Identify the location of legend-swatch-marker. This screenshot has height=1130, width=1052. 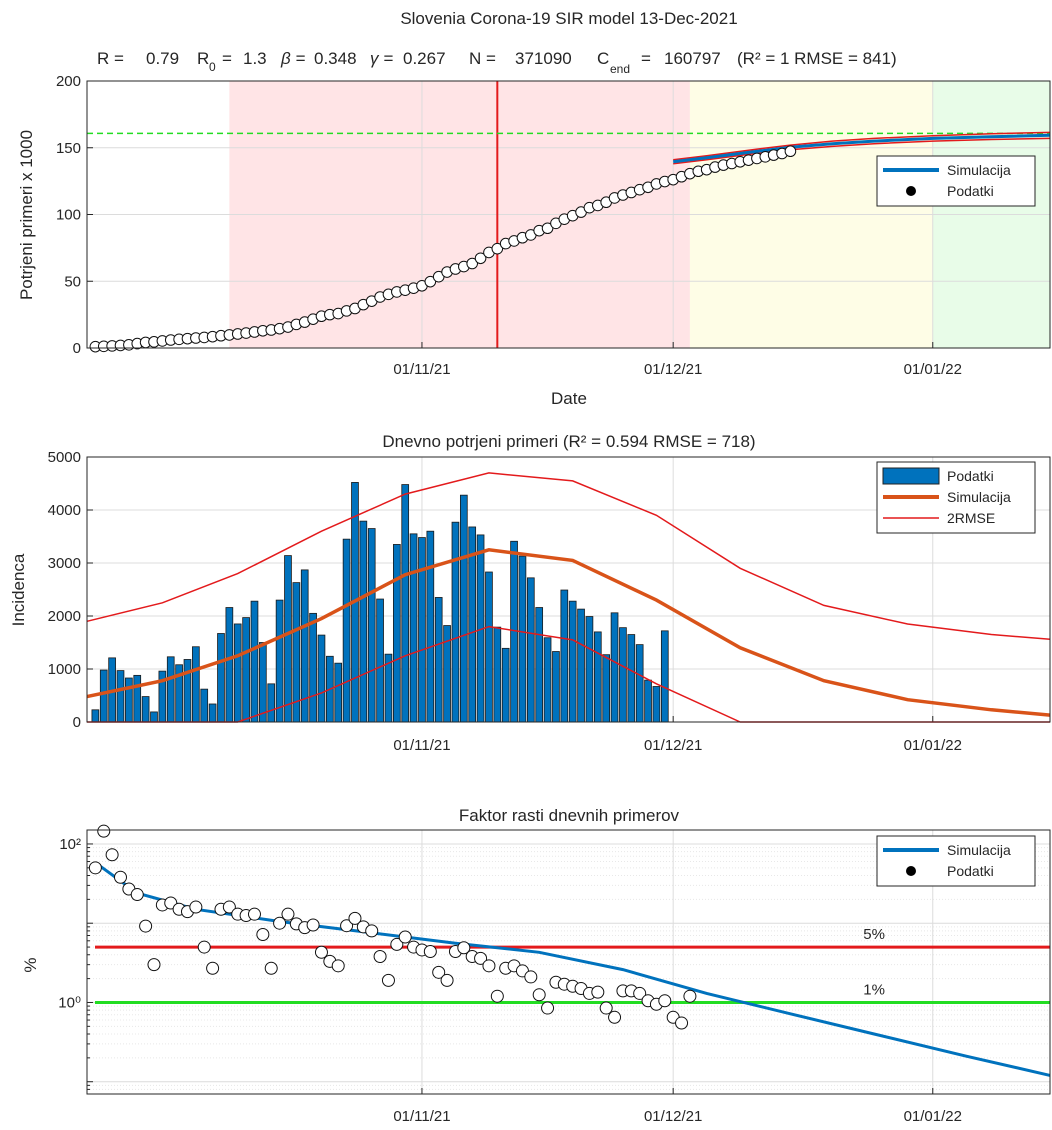
(911, 191).